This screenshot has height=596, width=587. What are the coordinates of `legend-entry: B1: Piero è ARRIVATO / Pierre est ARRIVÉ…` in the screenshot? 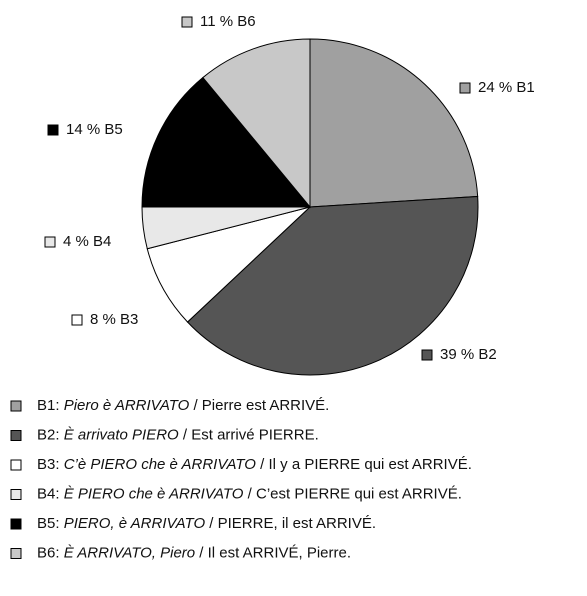 It's located at (183, 405).